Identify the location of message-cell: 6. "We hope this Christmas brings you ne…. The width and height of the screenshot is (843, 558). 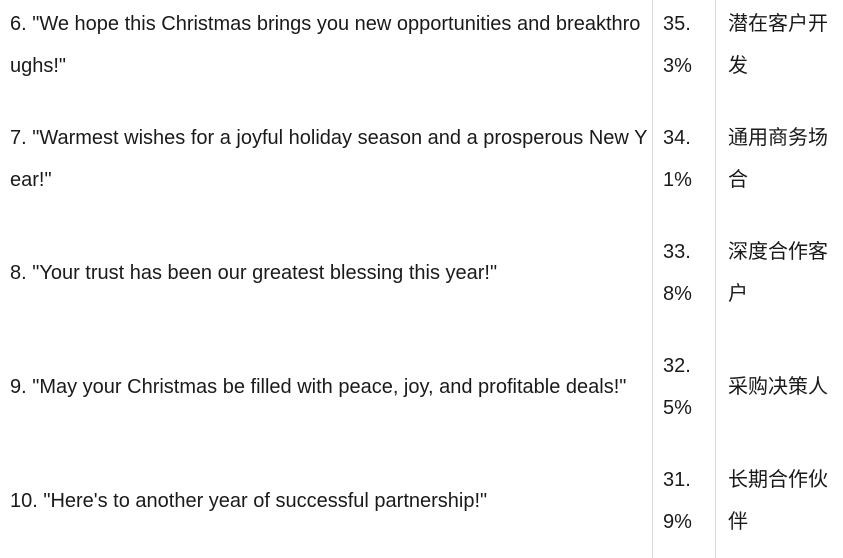
(326, 51).